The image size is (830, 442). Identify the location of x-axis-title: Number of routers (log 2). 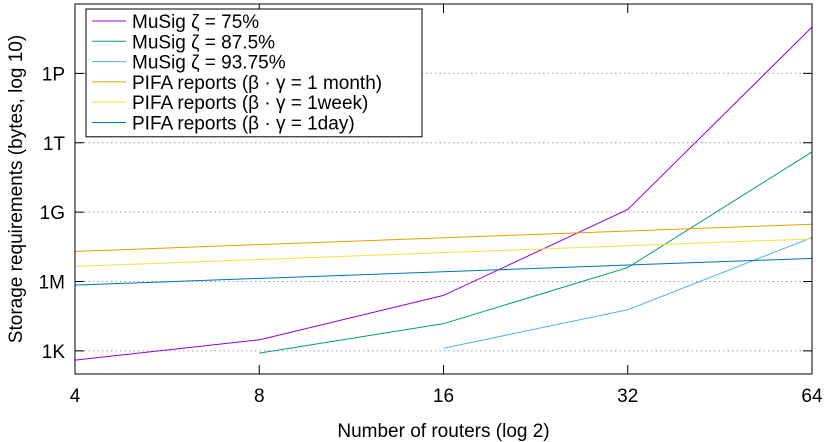
(443, 431).